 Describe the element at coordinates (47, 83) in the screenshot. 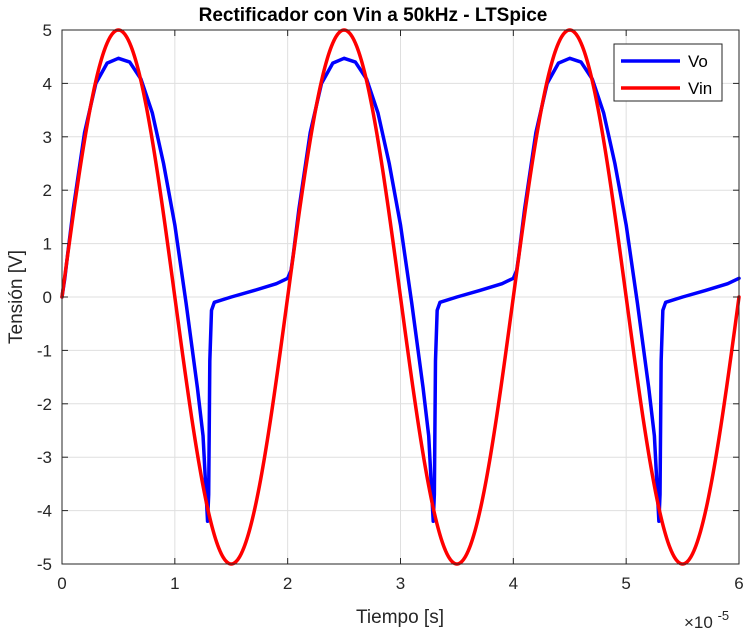

I see `y-tick-label: 4` at that location.